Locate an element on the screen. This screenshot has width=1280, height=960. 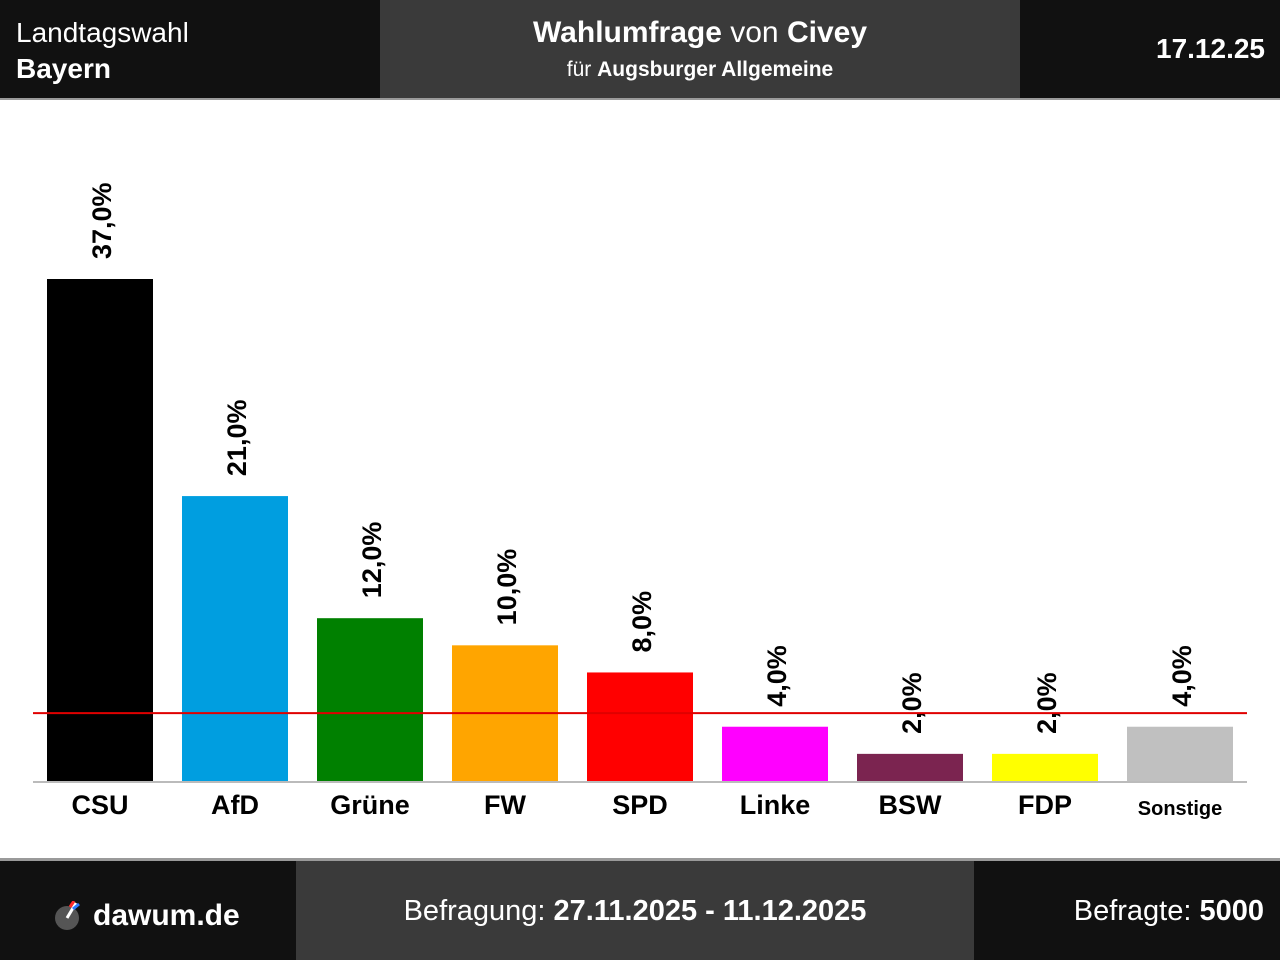
category-label-sonstige: Sonstige is located at coordinates (1180, 809).